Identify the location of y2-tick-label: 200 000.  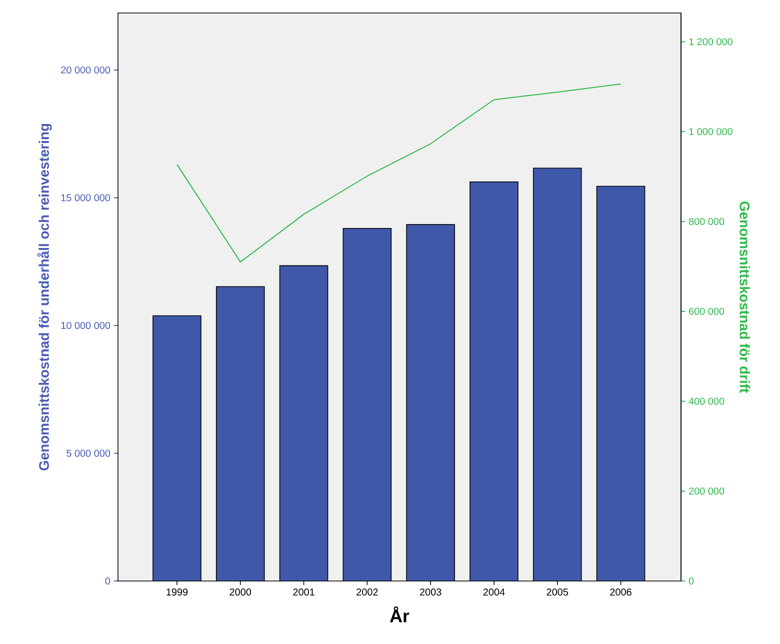
(706, 491).